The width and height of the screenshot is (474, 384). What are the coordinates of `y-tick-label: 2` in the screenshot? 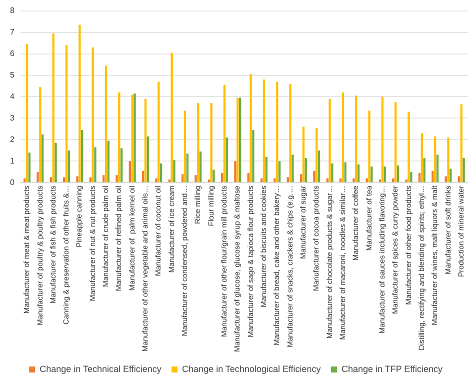 It's located at (12, 139).